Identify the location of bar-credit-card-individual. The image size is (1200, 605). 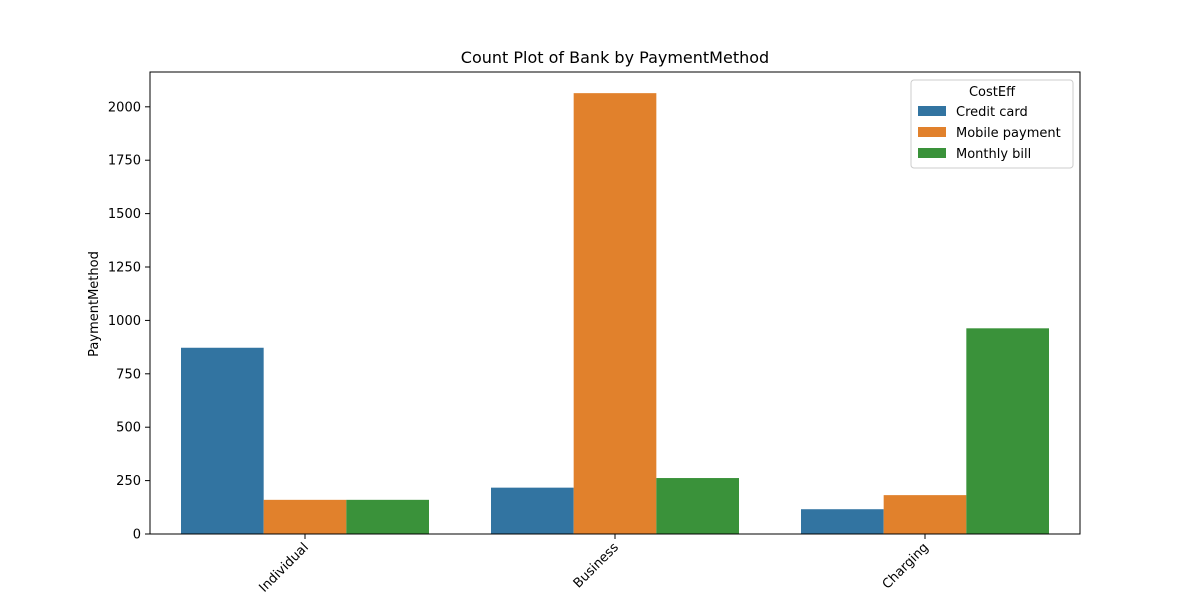
(222, 440).